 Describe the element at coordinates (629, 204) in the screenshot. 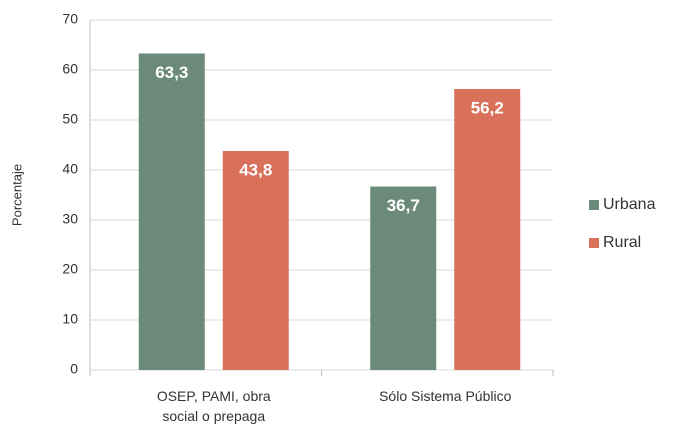

I see `legend-label: Urbana` at that location.